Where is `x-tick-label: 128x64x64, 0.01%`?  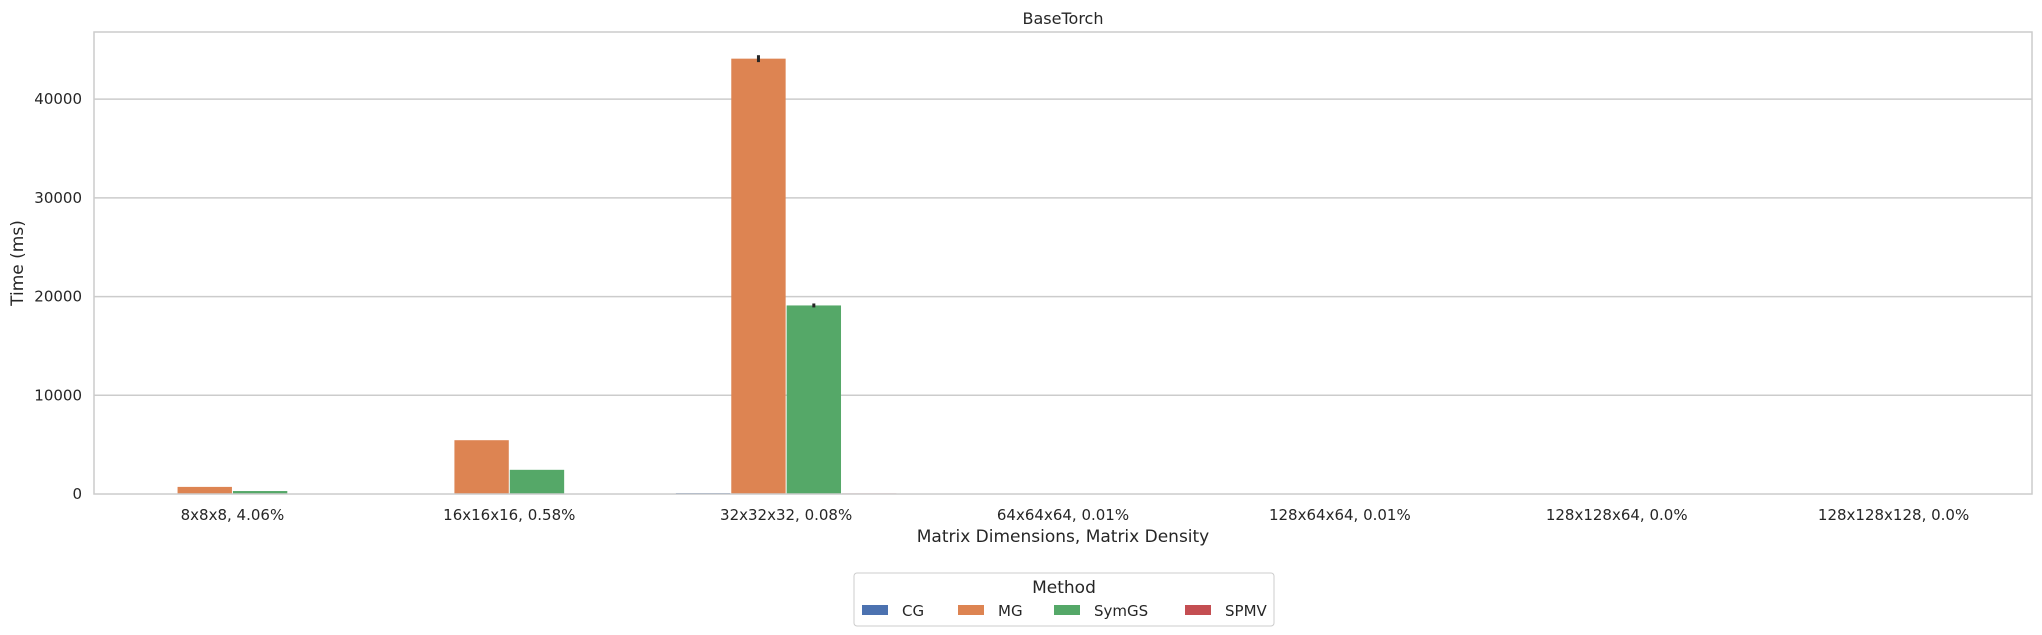
x-tick-label: 128x64x64, 0.01% is located at coordinates (1340, 515).